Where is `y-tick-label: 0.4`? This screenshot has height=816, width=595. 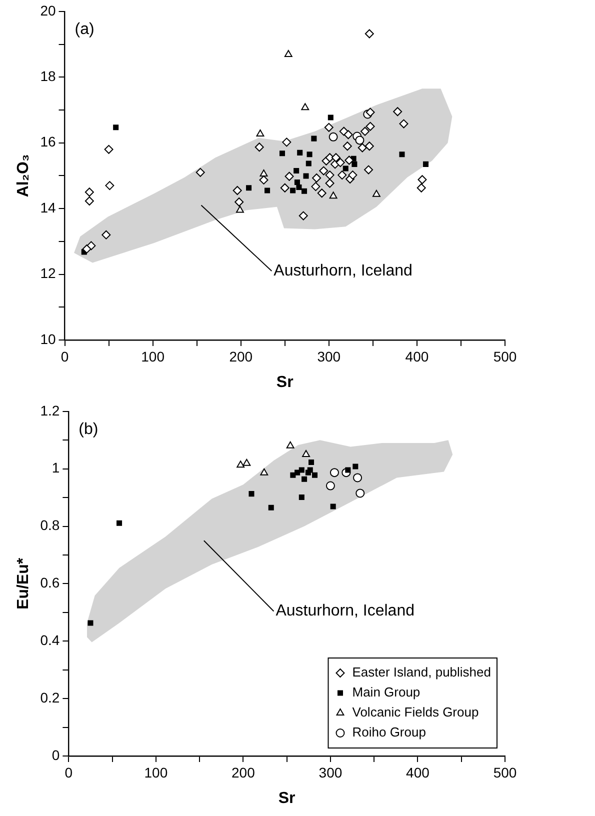
y-tick-label: 0.4 is located at coordinates (50, 640).